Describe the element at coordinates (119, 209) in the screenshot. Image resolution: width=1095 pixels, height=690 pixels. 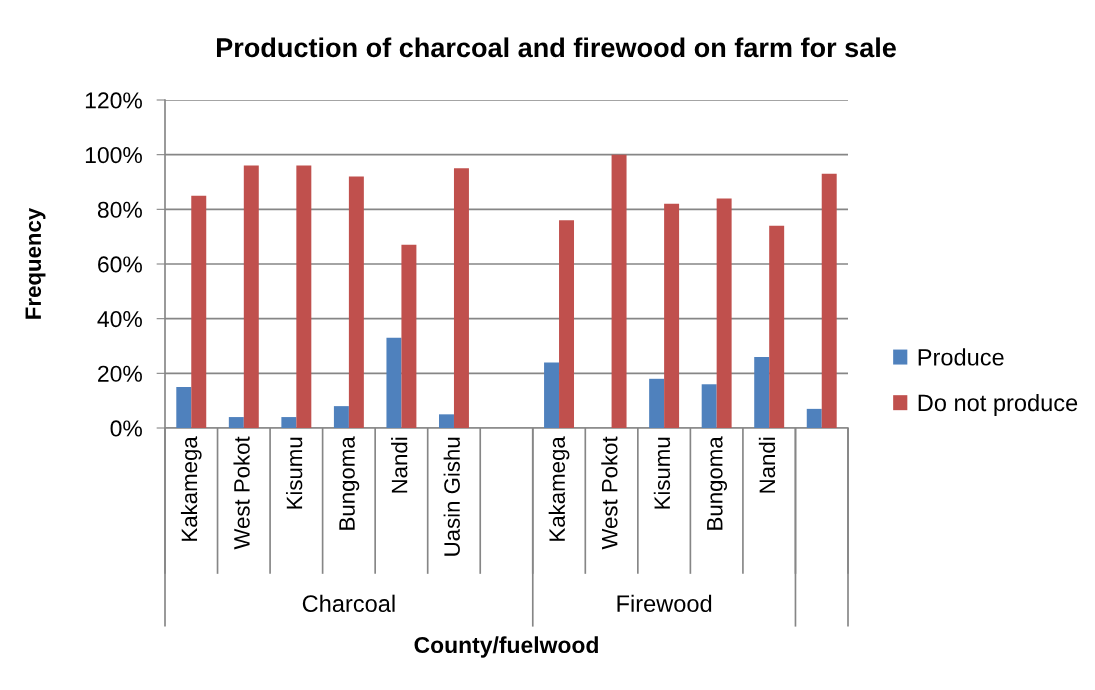
I see `y-tick-label: 80%` at that location.